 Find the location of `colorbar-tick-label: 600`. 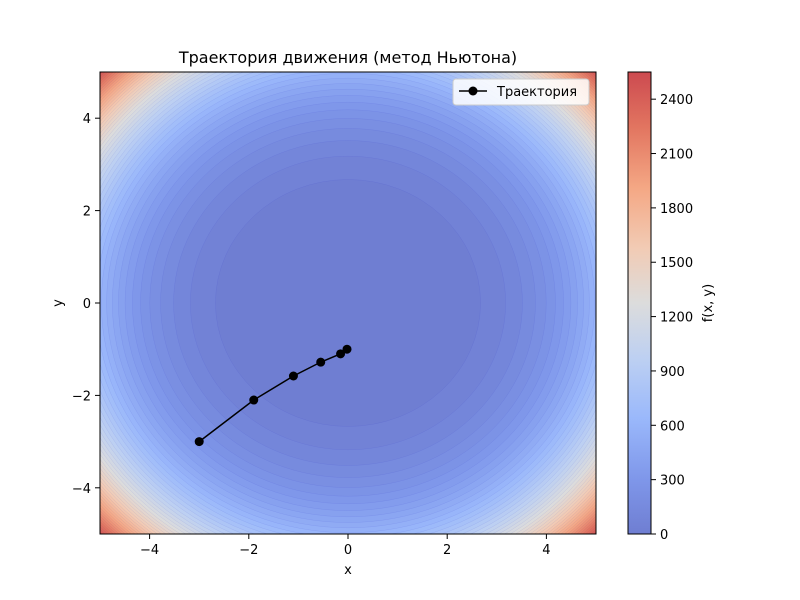

colorbar-tick-label: 600 is located at coordinates (672, 426).